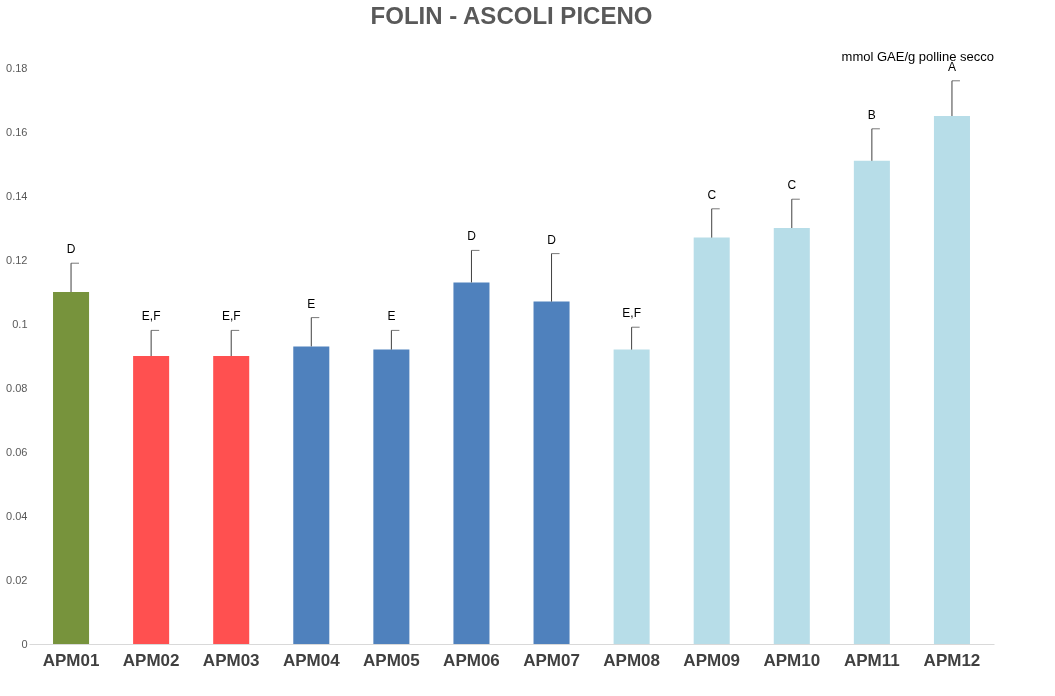  I want to click on y-tick-label: 0.1, so click(20, 323).